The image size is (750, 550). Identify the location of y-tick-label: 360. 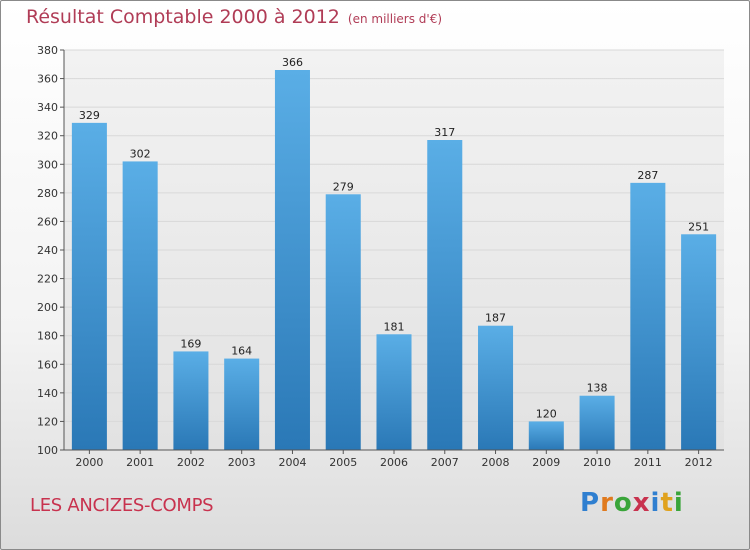
(47, 79).